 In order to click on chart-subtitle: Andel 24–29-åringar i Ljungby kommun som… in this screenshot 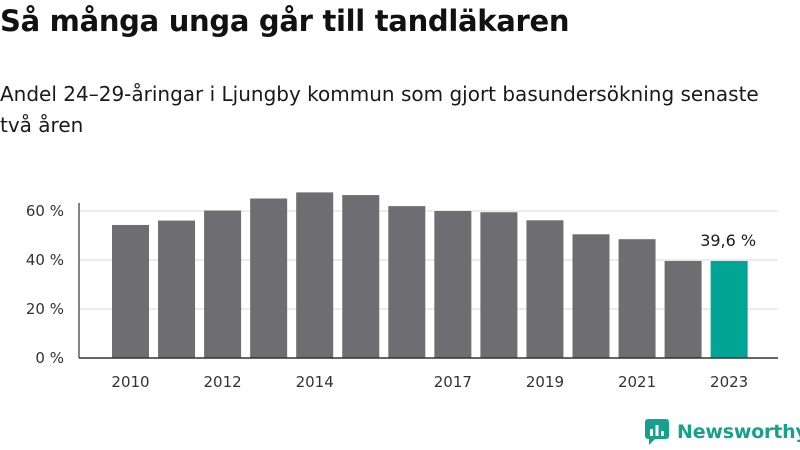, I will do `click(379, 109)`.